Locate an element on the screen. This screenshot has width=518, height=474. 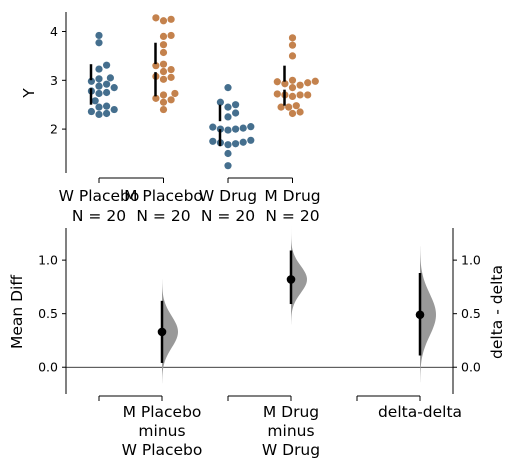
comparison-label-line: delta-delta is located at coordinates (420, 412).